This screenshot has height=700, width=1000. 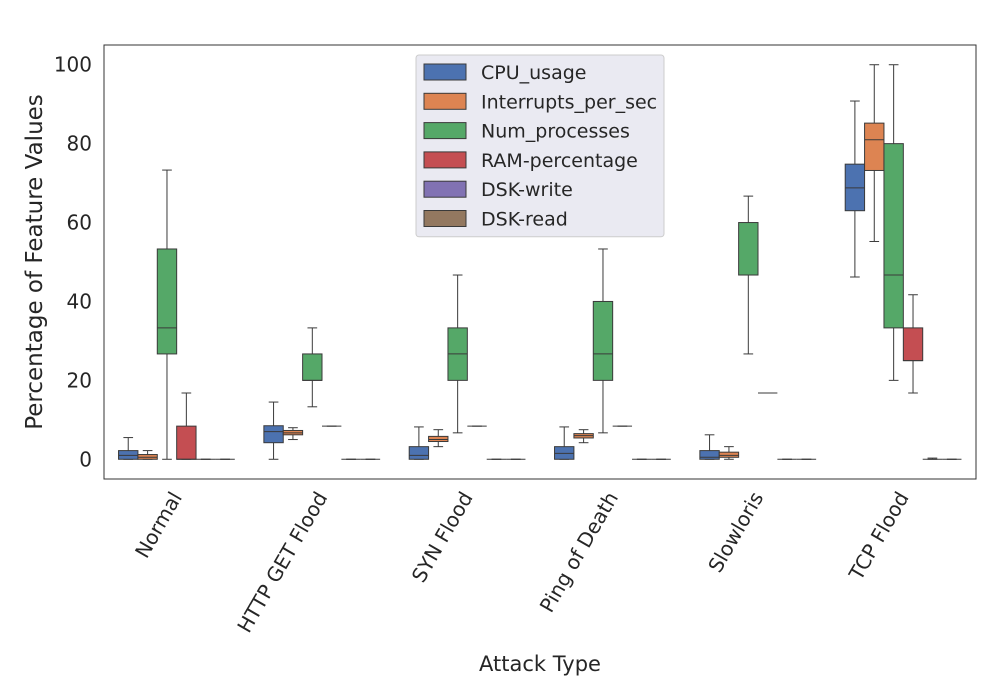 What do you see at coordinates (527, 190) in the screenshot?
I see `legend-label: DSK-write` at bounding box center [527, 190].